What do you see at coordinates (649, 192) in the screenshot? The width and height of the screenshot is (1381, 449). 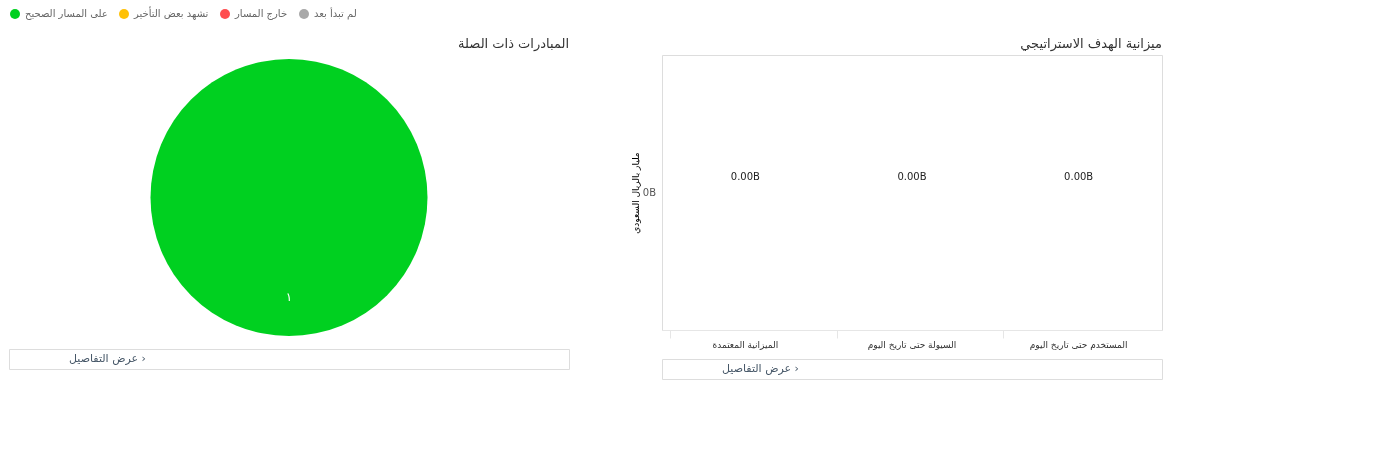 I see `text: 0B` at bounding box center [649, 192].